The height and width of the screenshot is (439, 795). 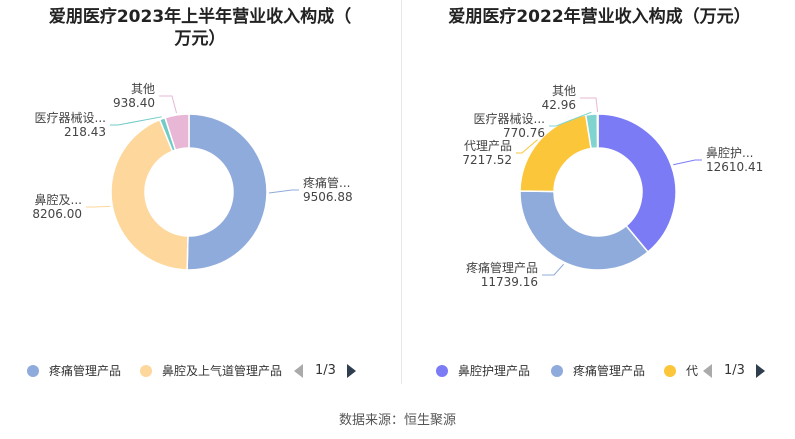 What do you see at coordinates (200, 17) in the screenshot?
I see `chart-title-line-1: 爱朋医疗2023年上半年营业收入构成（` at bounding box center [200, 17].